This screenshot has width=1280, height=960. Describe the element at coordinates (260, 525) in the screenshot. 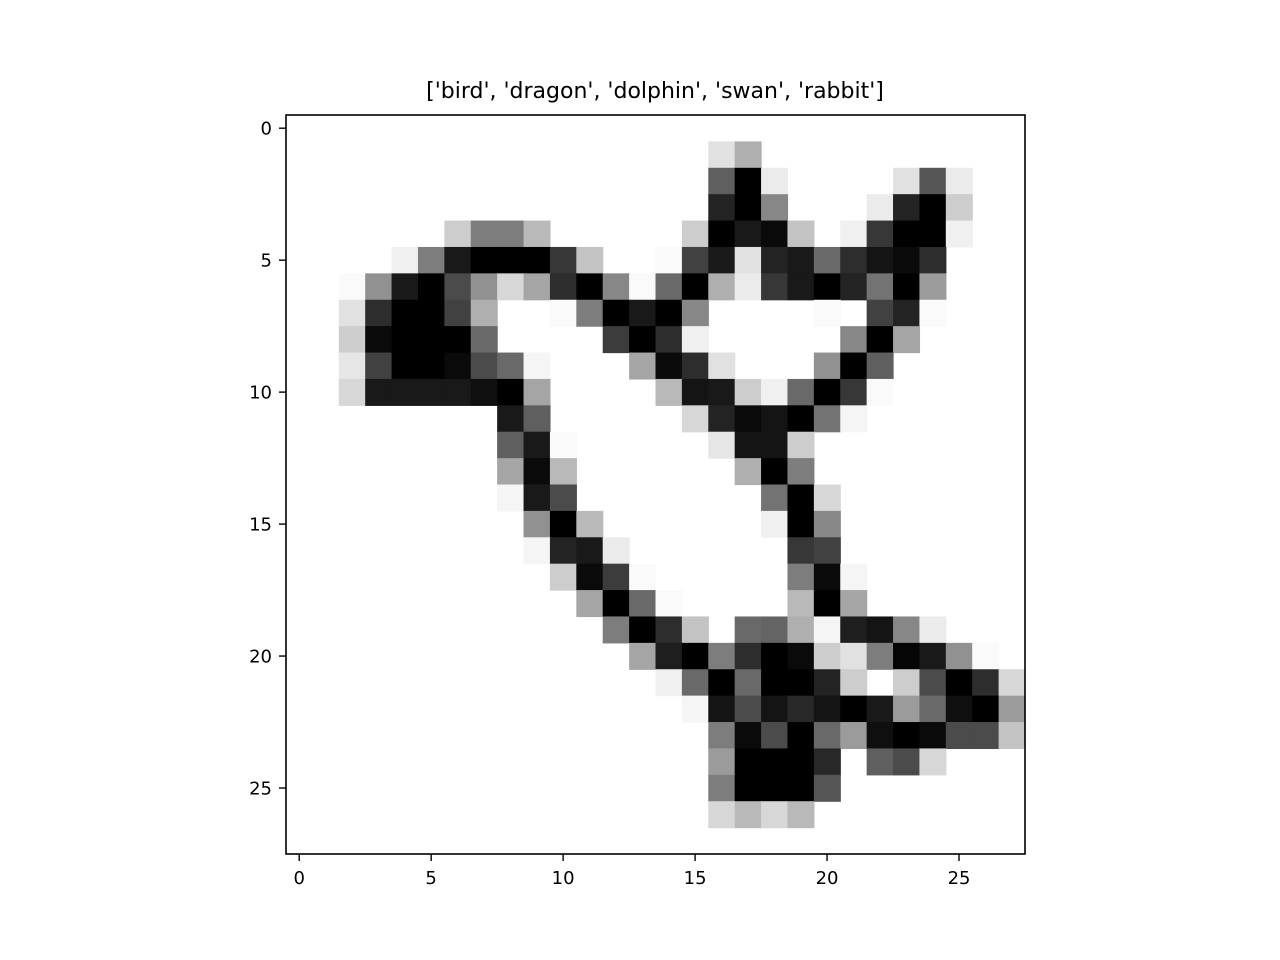

I see `y-tick-label-15: 15` at that location.